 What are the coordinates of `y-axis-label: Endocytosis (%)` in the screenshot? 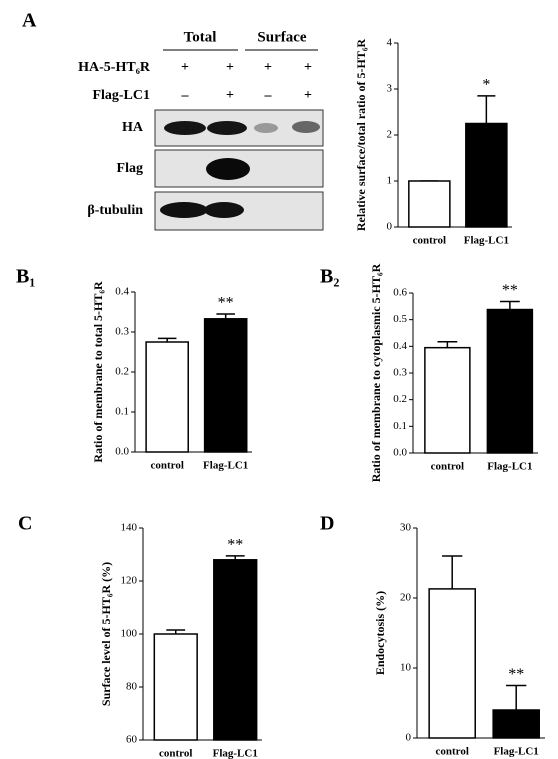 It's located at (380, 633).